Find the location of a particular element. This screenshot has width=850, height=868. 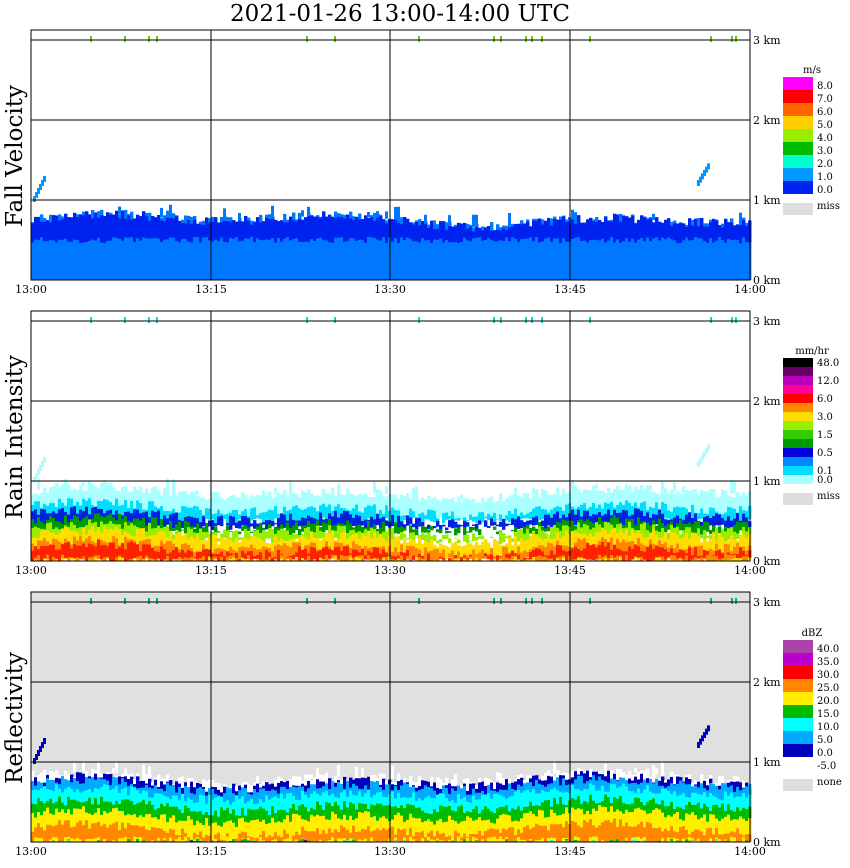

colorbar-label: 1.0 is located at coordinates (825, 177).